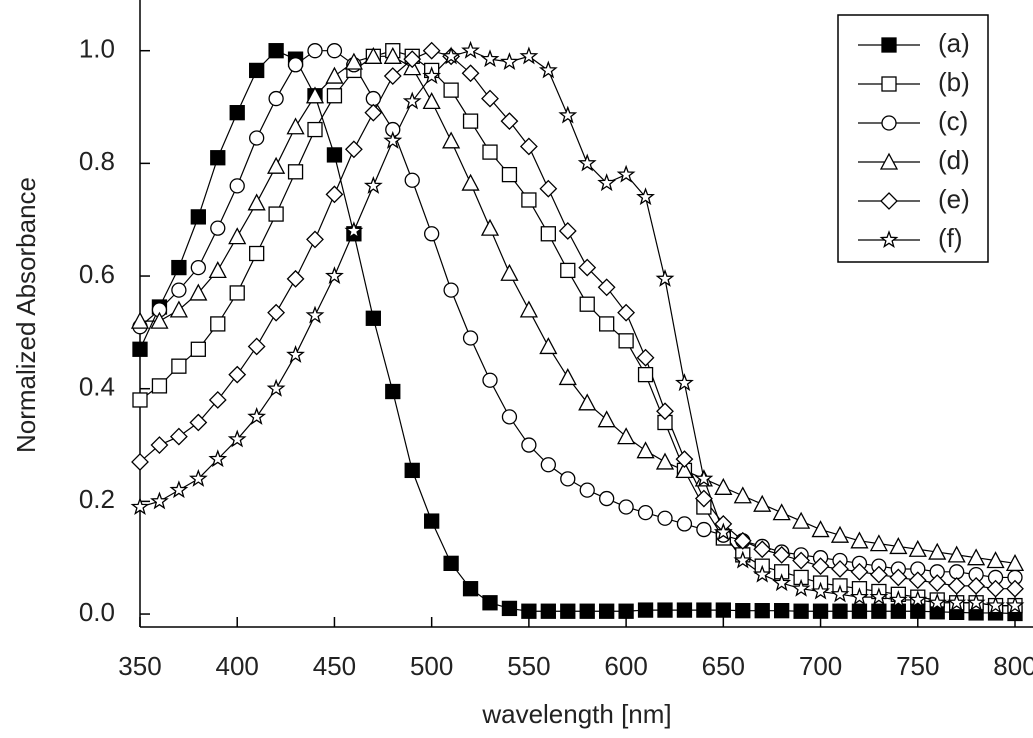  Describe the element at coordinates (950, 238) in the screenshot. I see `legend-label: (f)` at that location.